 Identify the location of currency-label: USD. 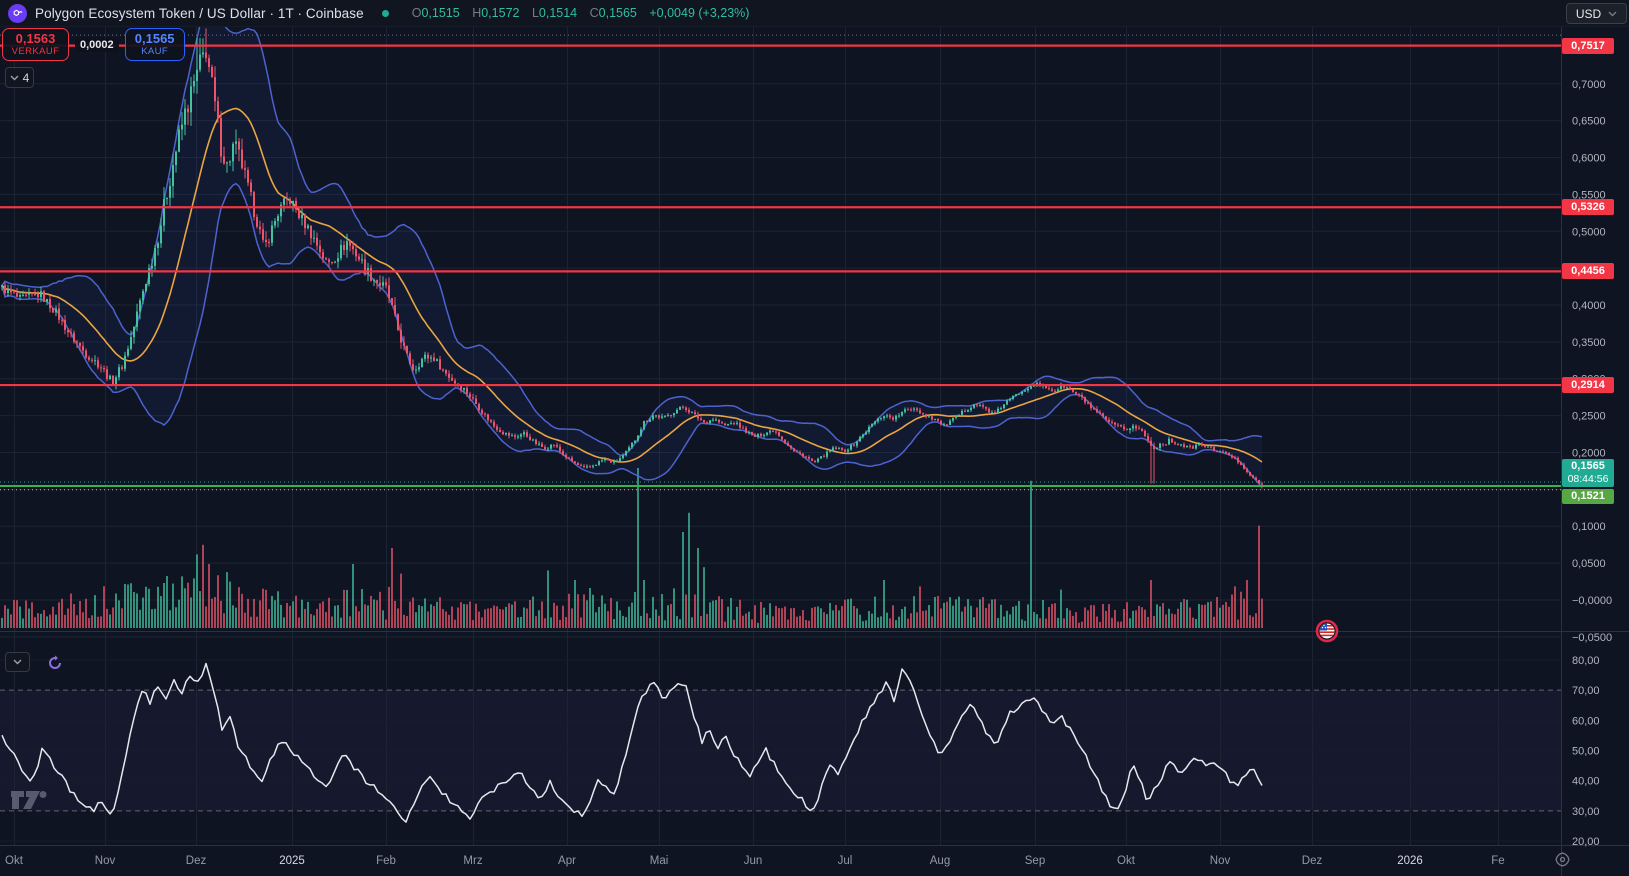
(1588, 13).